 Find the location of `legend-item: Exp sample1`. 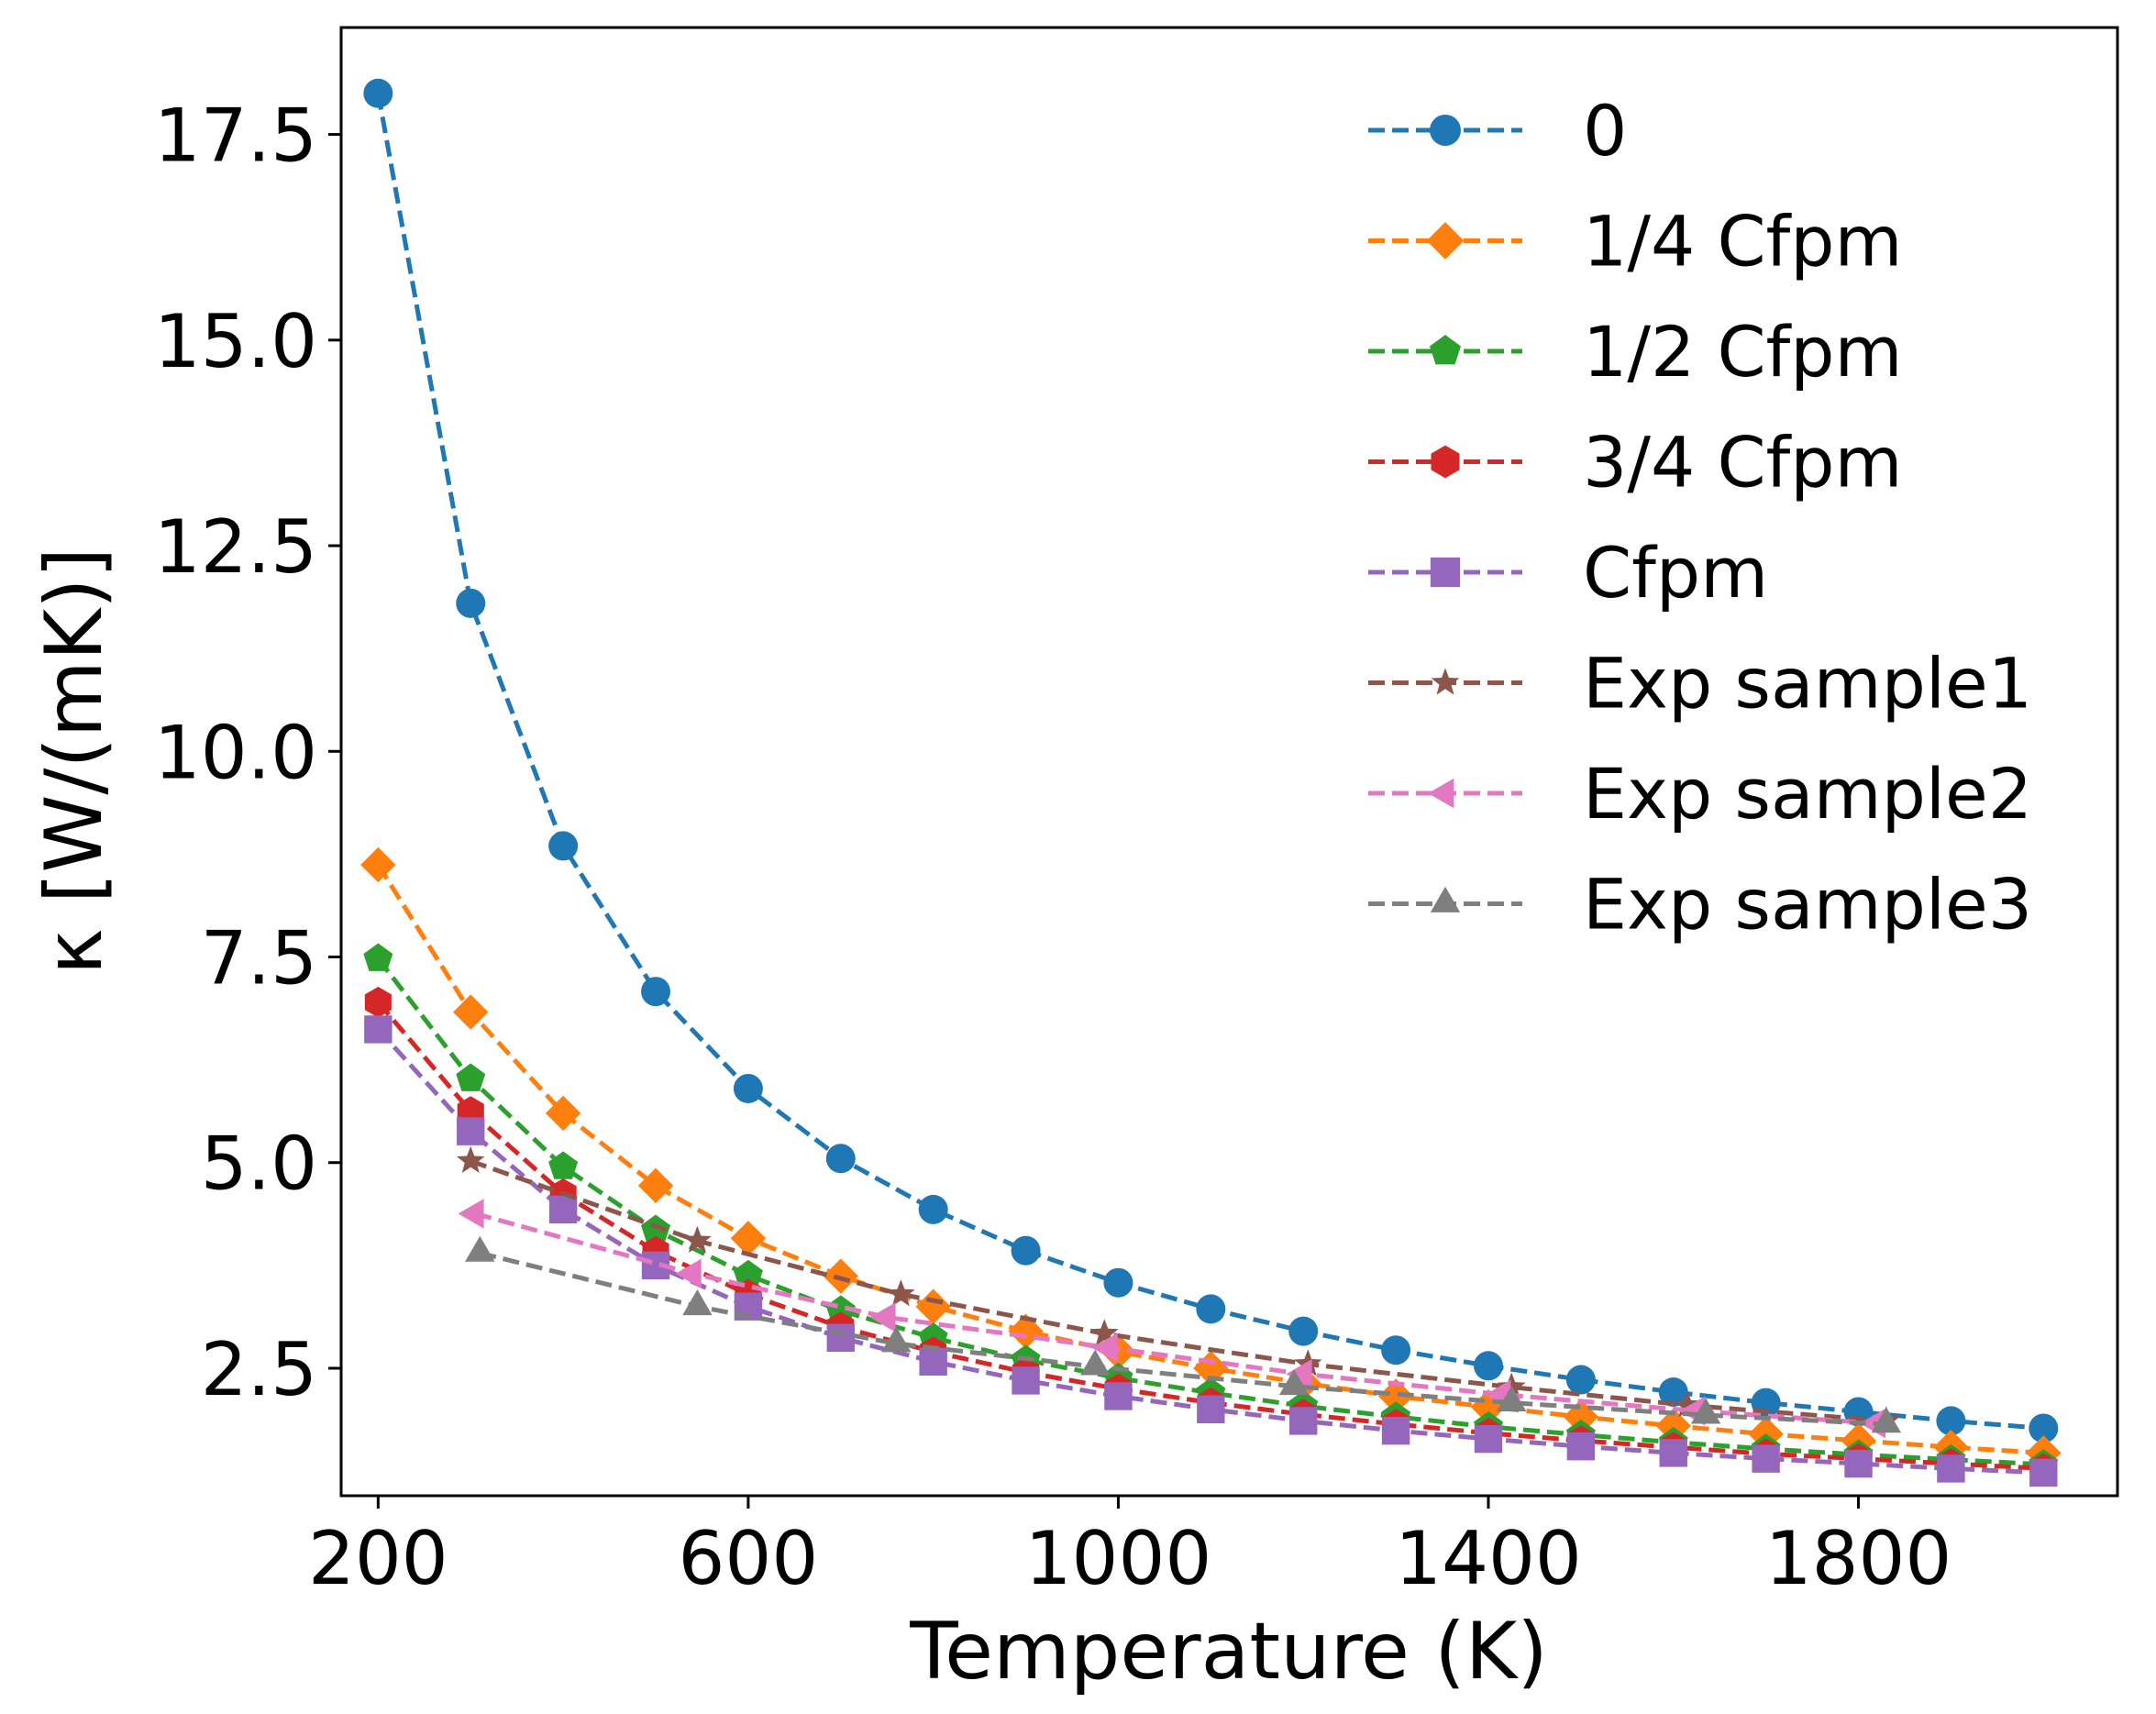

legend-item: Exp sample1 is located at coordinates (1700, 683).